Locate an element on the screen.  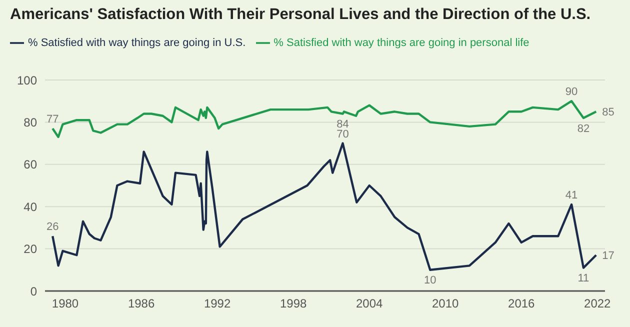
annotation: 84 is located at coordinates (342, 124).